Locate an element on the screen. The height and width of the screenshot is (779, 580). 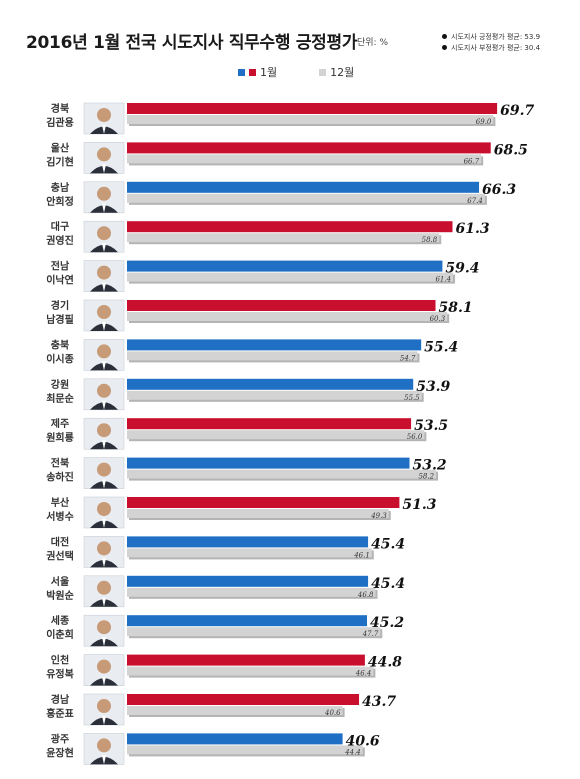
value-label-dec: 55.5 is located at coordinates (412, 398).